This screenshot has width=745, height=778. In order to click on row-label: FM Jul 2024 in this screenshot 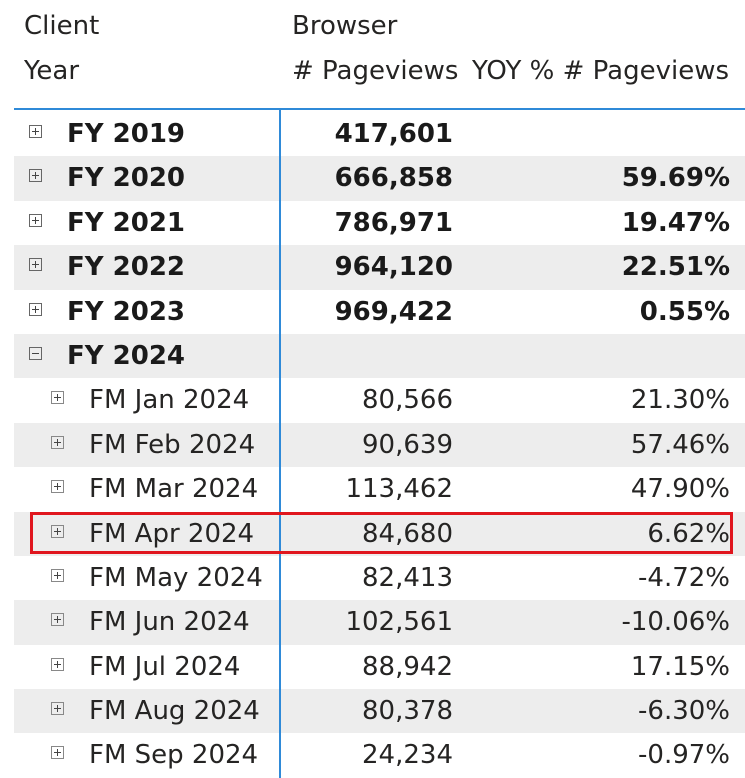, I will do `click(165, 666)`.